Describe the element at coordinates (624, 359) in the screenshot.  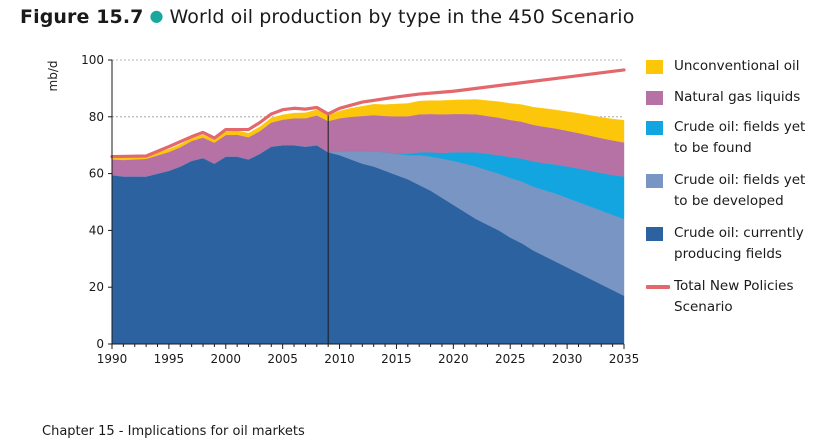
I see `x-tick-label: 2035` at that location.